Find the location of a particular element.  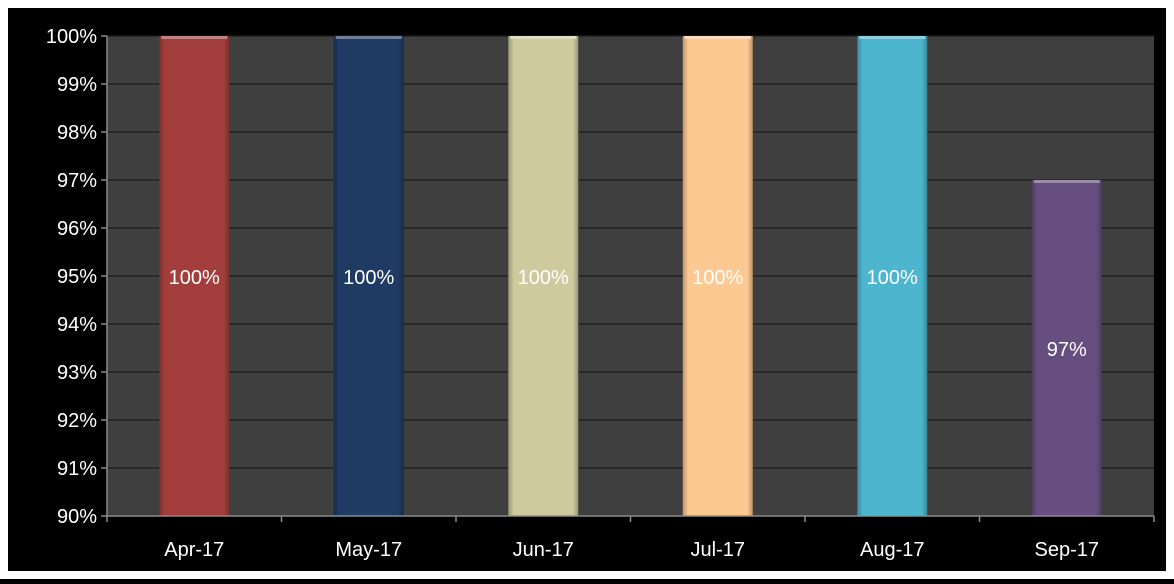

data-label-Sep-17: 97% is located at coordinates (1067, 350).